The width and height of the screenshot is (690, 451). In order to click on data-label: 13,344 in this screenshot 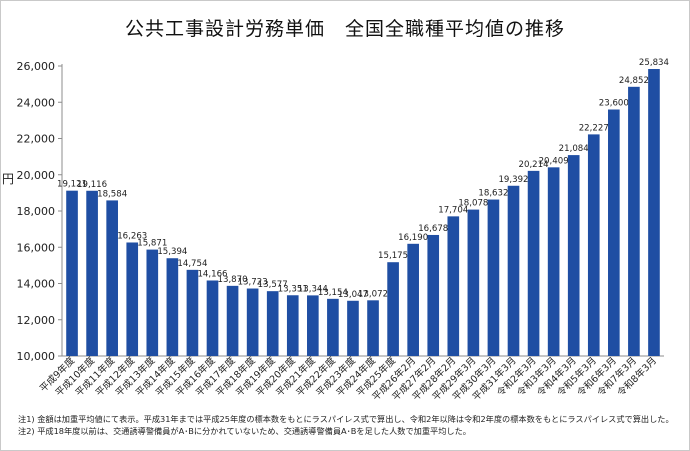, I will do `click(313, 289)`.